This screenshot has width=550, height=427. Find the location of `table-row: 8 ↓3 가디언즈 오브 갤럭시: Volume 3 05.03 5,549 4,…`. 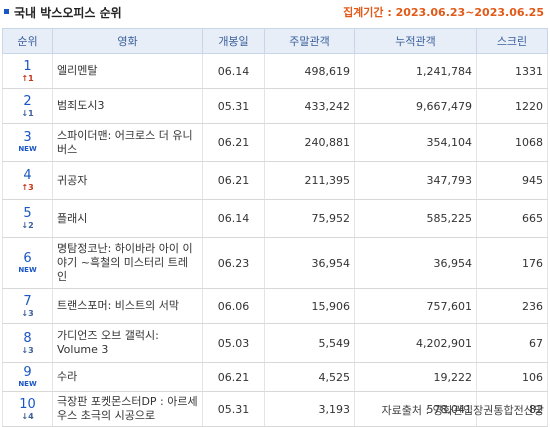

table-row: 8 ↓3 가디언즈 오브 갤럭시: Volume 3 05.03 5,549 4,… is located at coordinates (275, 343).